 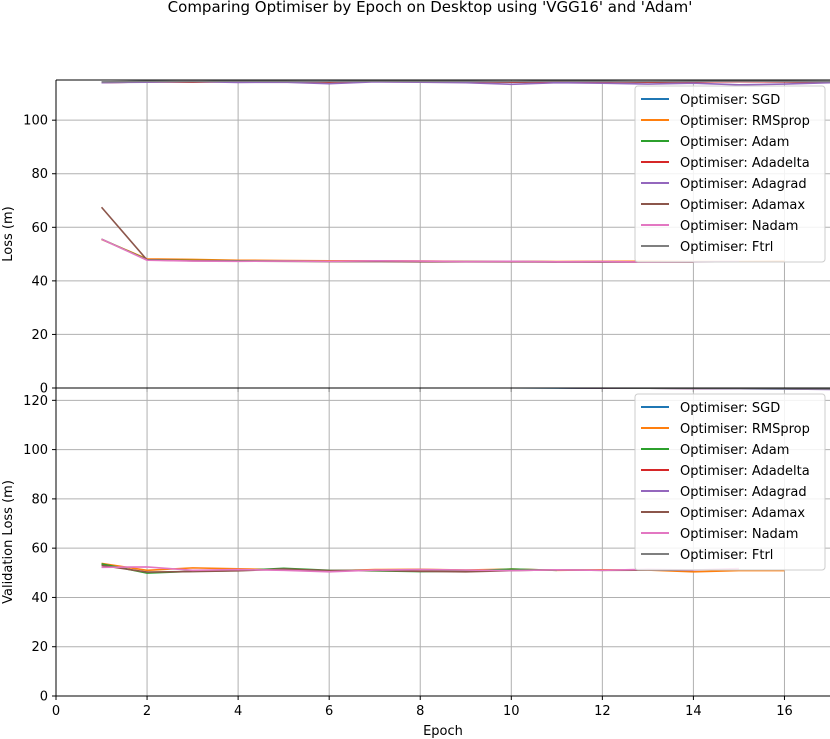 I want to click on series-line-ftrl, so click(x=465, y=81).